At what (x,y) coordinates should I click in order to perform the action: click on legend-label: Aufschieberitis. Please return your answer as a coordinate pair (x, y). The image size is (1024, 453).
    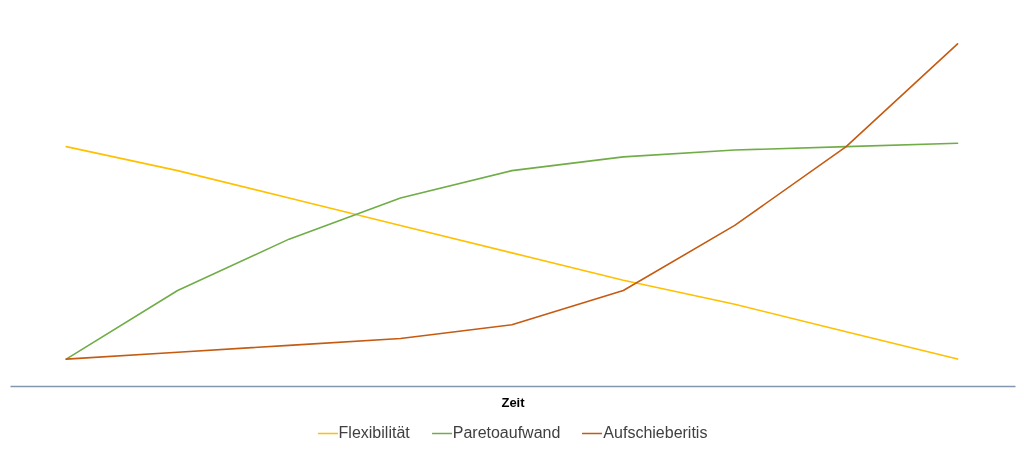
    Looking at the image, I should click on (655, 432).